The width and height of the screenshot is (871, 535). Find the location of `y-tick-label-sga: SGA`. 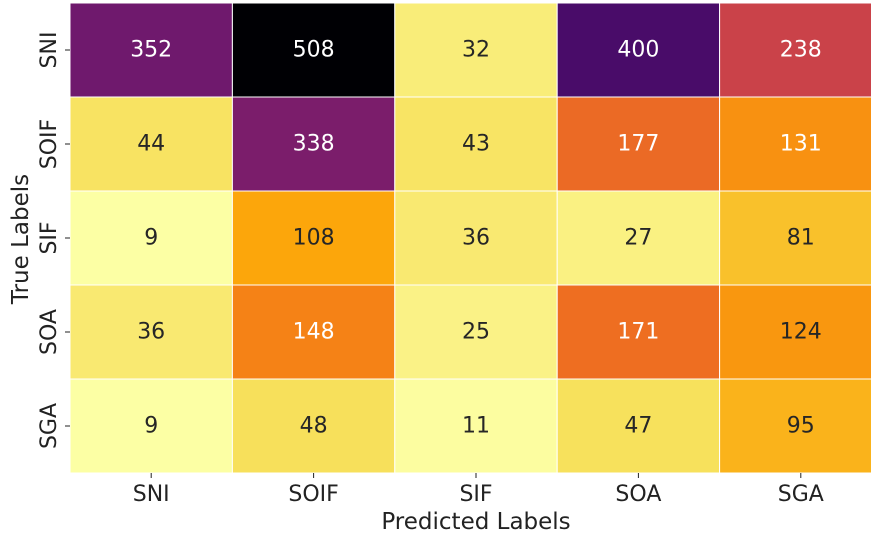

y-tick-label-sga: SGA is located at coordinates (49, 426).